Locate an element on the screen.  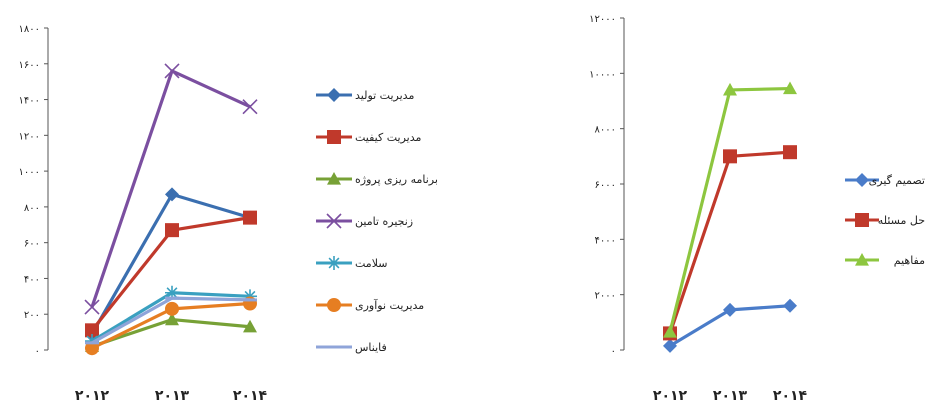
series-line is located at coordinates (729, 209).